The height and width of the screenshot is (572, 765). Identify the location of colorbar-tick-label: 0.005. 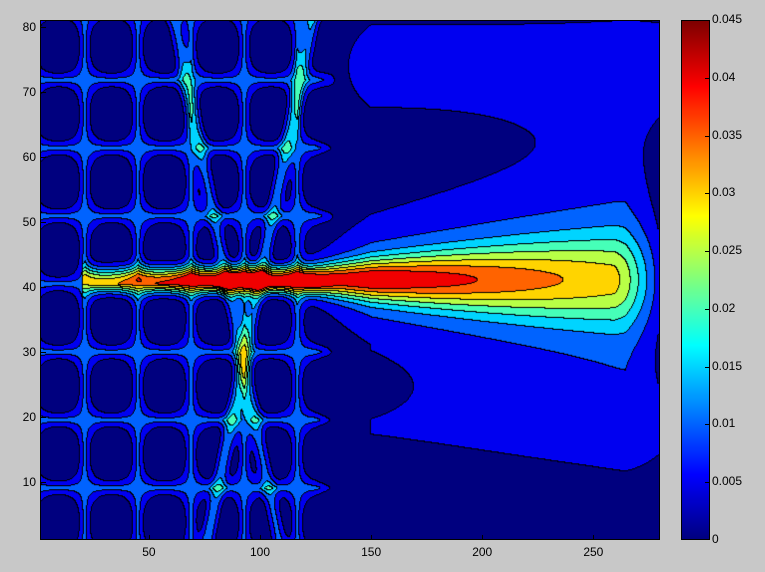
(727, 481).